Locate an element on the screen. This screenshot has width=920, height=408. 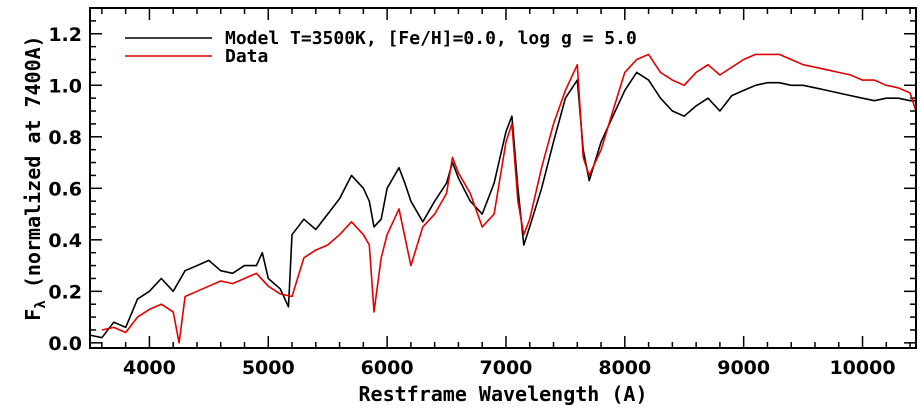
x-tick-label: 8000 is located at coordinates (624, 368).